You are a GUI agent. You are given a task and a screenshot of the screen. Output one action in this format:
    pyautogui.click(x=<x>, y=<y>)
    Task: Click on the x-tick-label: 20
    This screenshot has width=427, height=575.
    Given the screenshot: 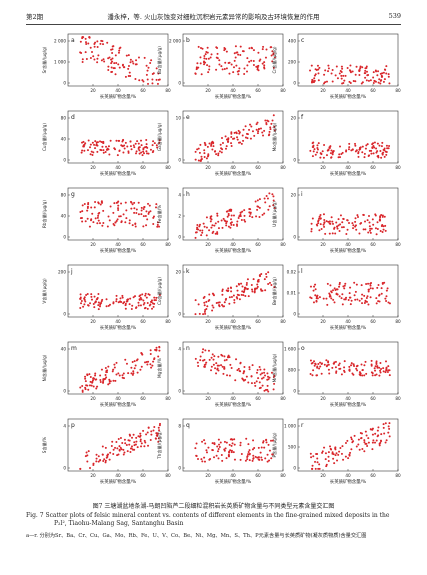 What is the action you would take?
    pyautogui.click(x=208, y=167)
    